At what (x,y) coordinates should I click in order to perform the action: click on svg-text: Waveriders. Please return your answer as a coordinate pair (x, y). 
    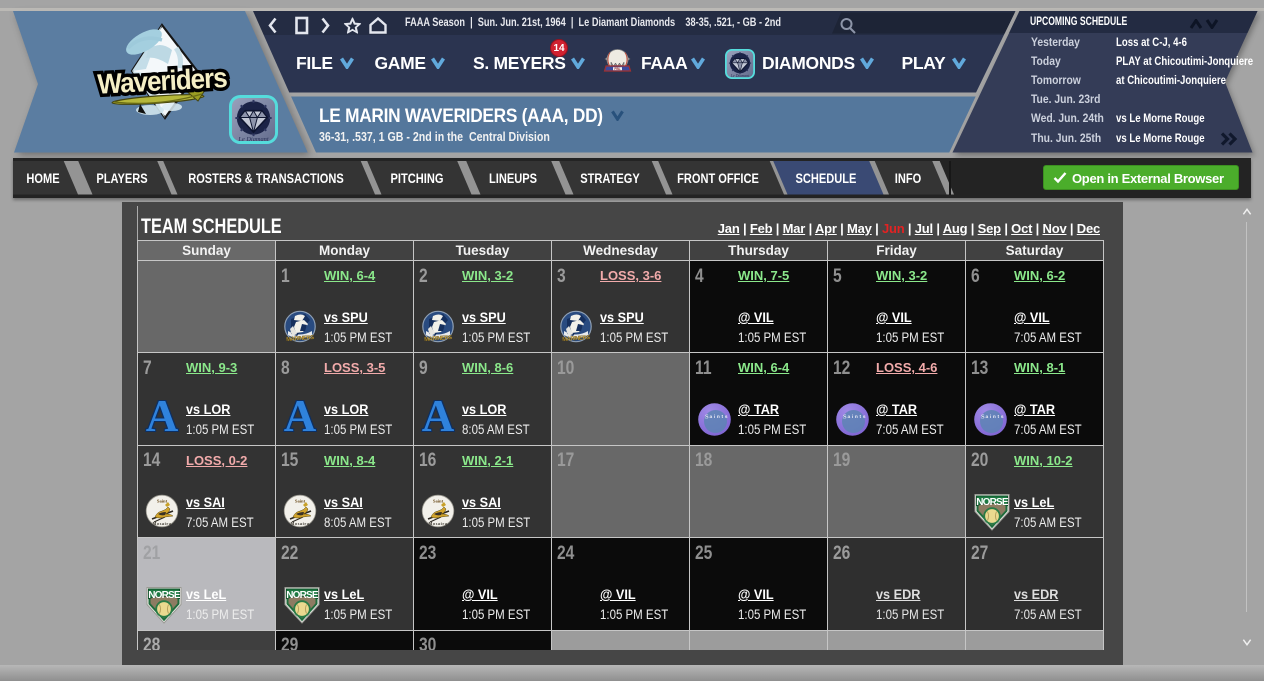
    Looking at the image, I should click on (162, 81).